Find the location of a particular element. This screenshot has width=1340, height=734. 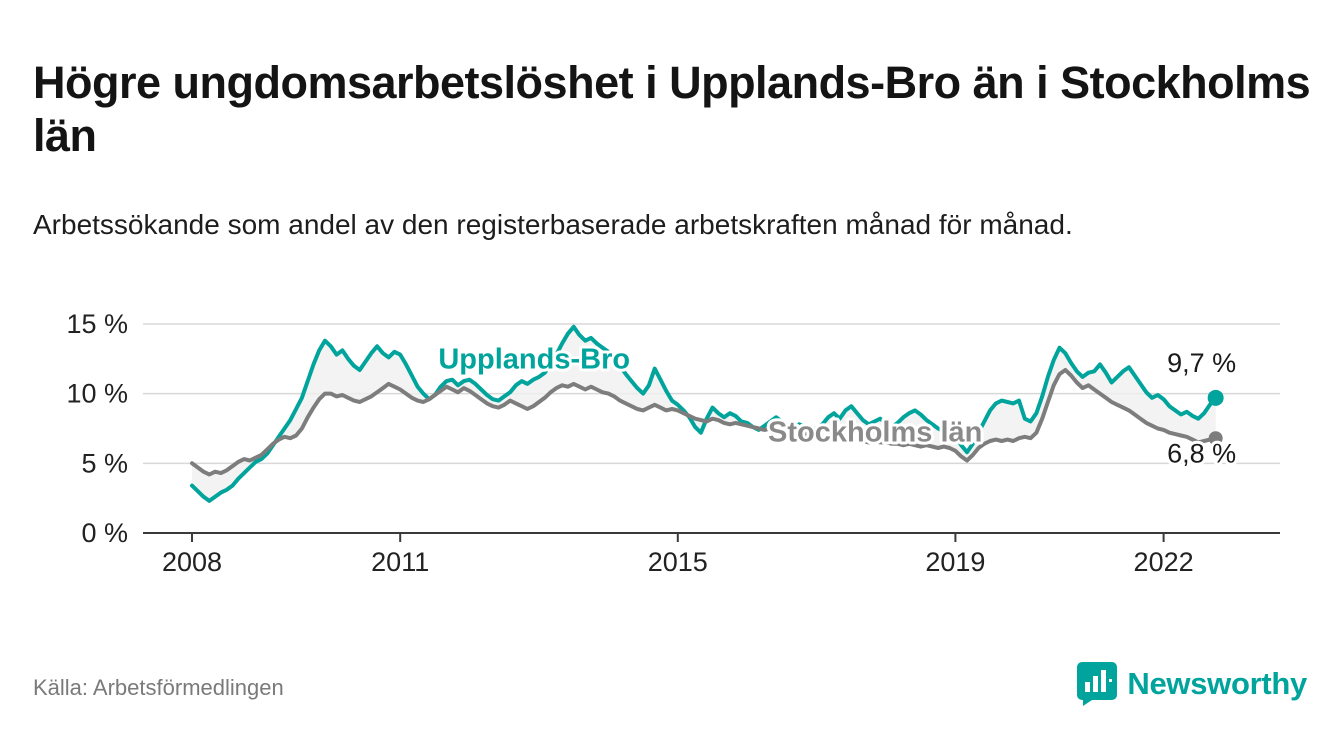

chart-annotation: Stockholms län is located at coordinates (875, 433).